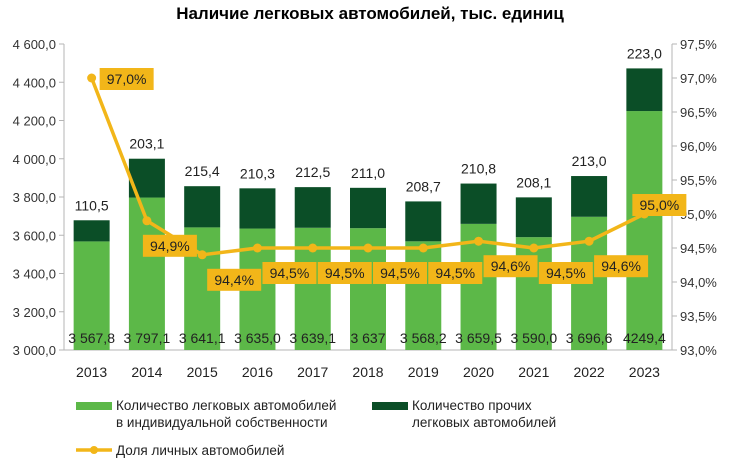 Image resolution: width=740 pixels, height=466 pixels. Describe the element at coordinates (390, 406) in the screenshot. I see `legend-swatch-other` at that location.